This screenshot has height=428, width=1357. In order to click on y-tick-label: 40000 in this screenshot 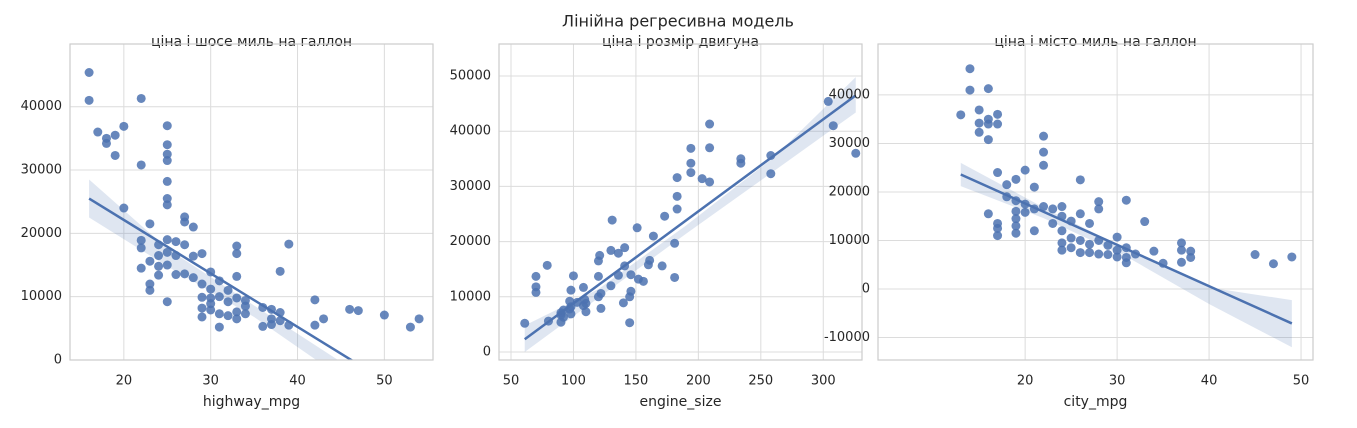, I will do `click(470, 131)`.